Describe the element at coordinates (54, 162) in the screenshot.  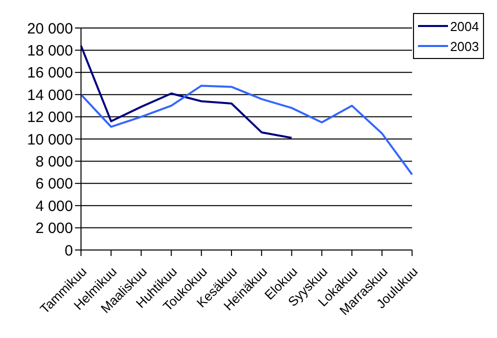
I see `y-tick-label: 8 000` at that location.